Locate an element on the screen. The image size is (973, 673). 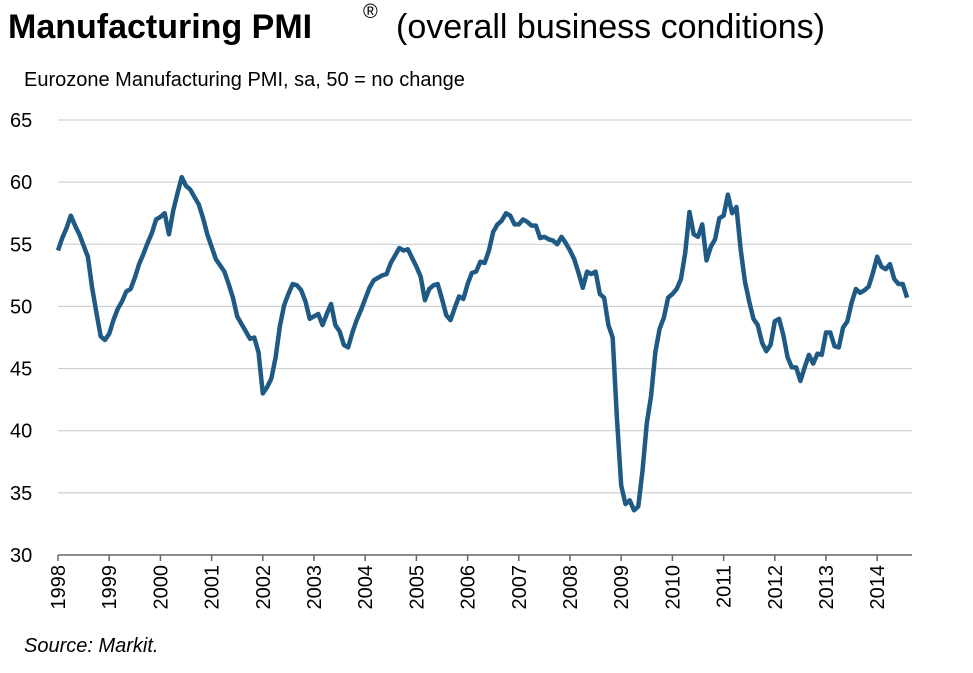
x-tick-label: 1999 is located at coordinates (110, 587).